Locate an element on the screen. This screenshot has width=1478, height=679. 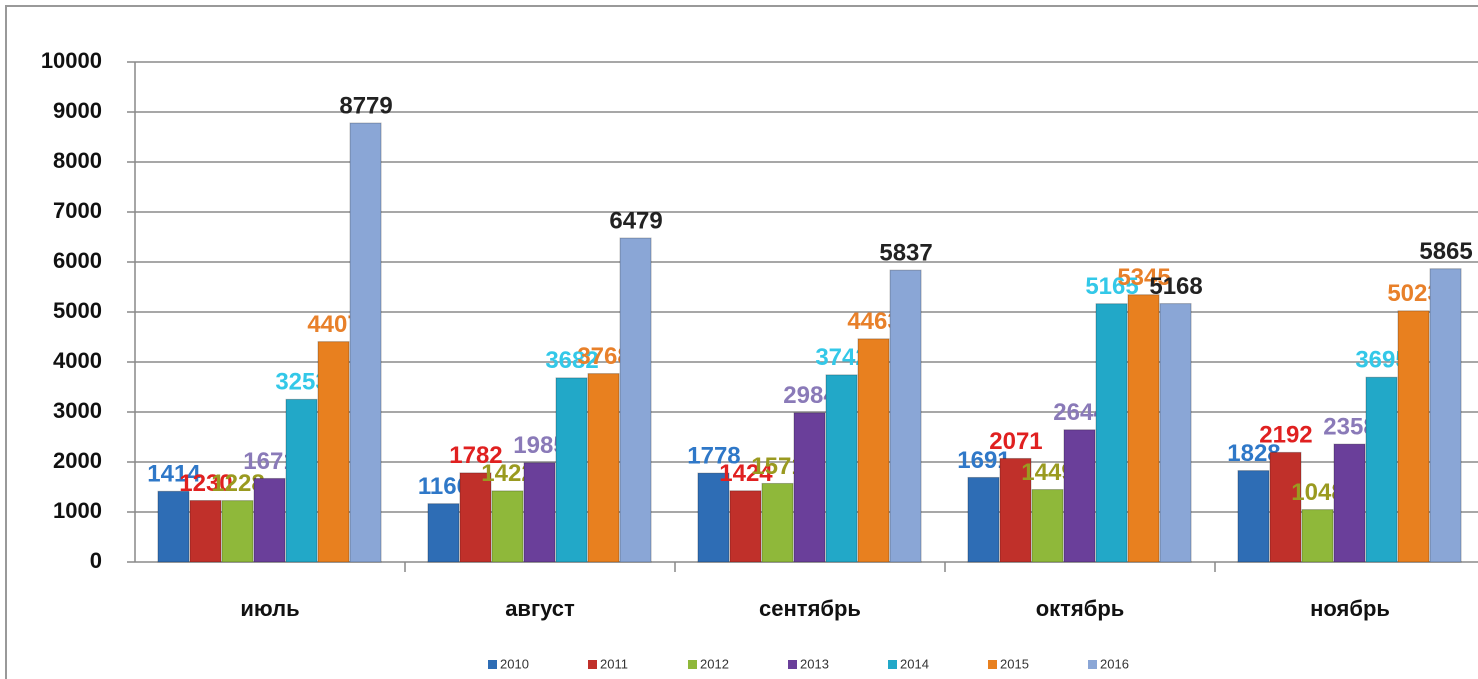
data-label: 5345 is located at coordinates (1143, 277).